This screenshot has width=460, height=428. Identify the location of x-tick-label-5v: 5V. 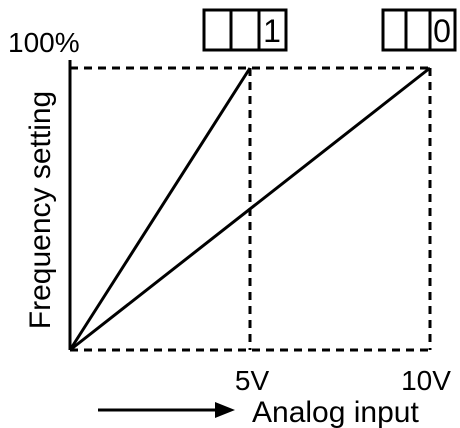
(252, 380).